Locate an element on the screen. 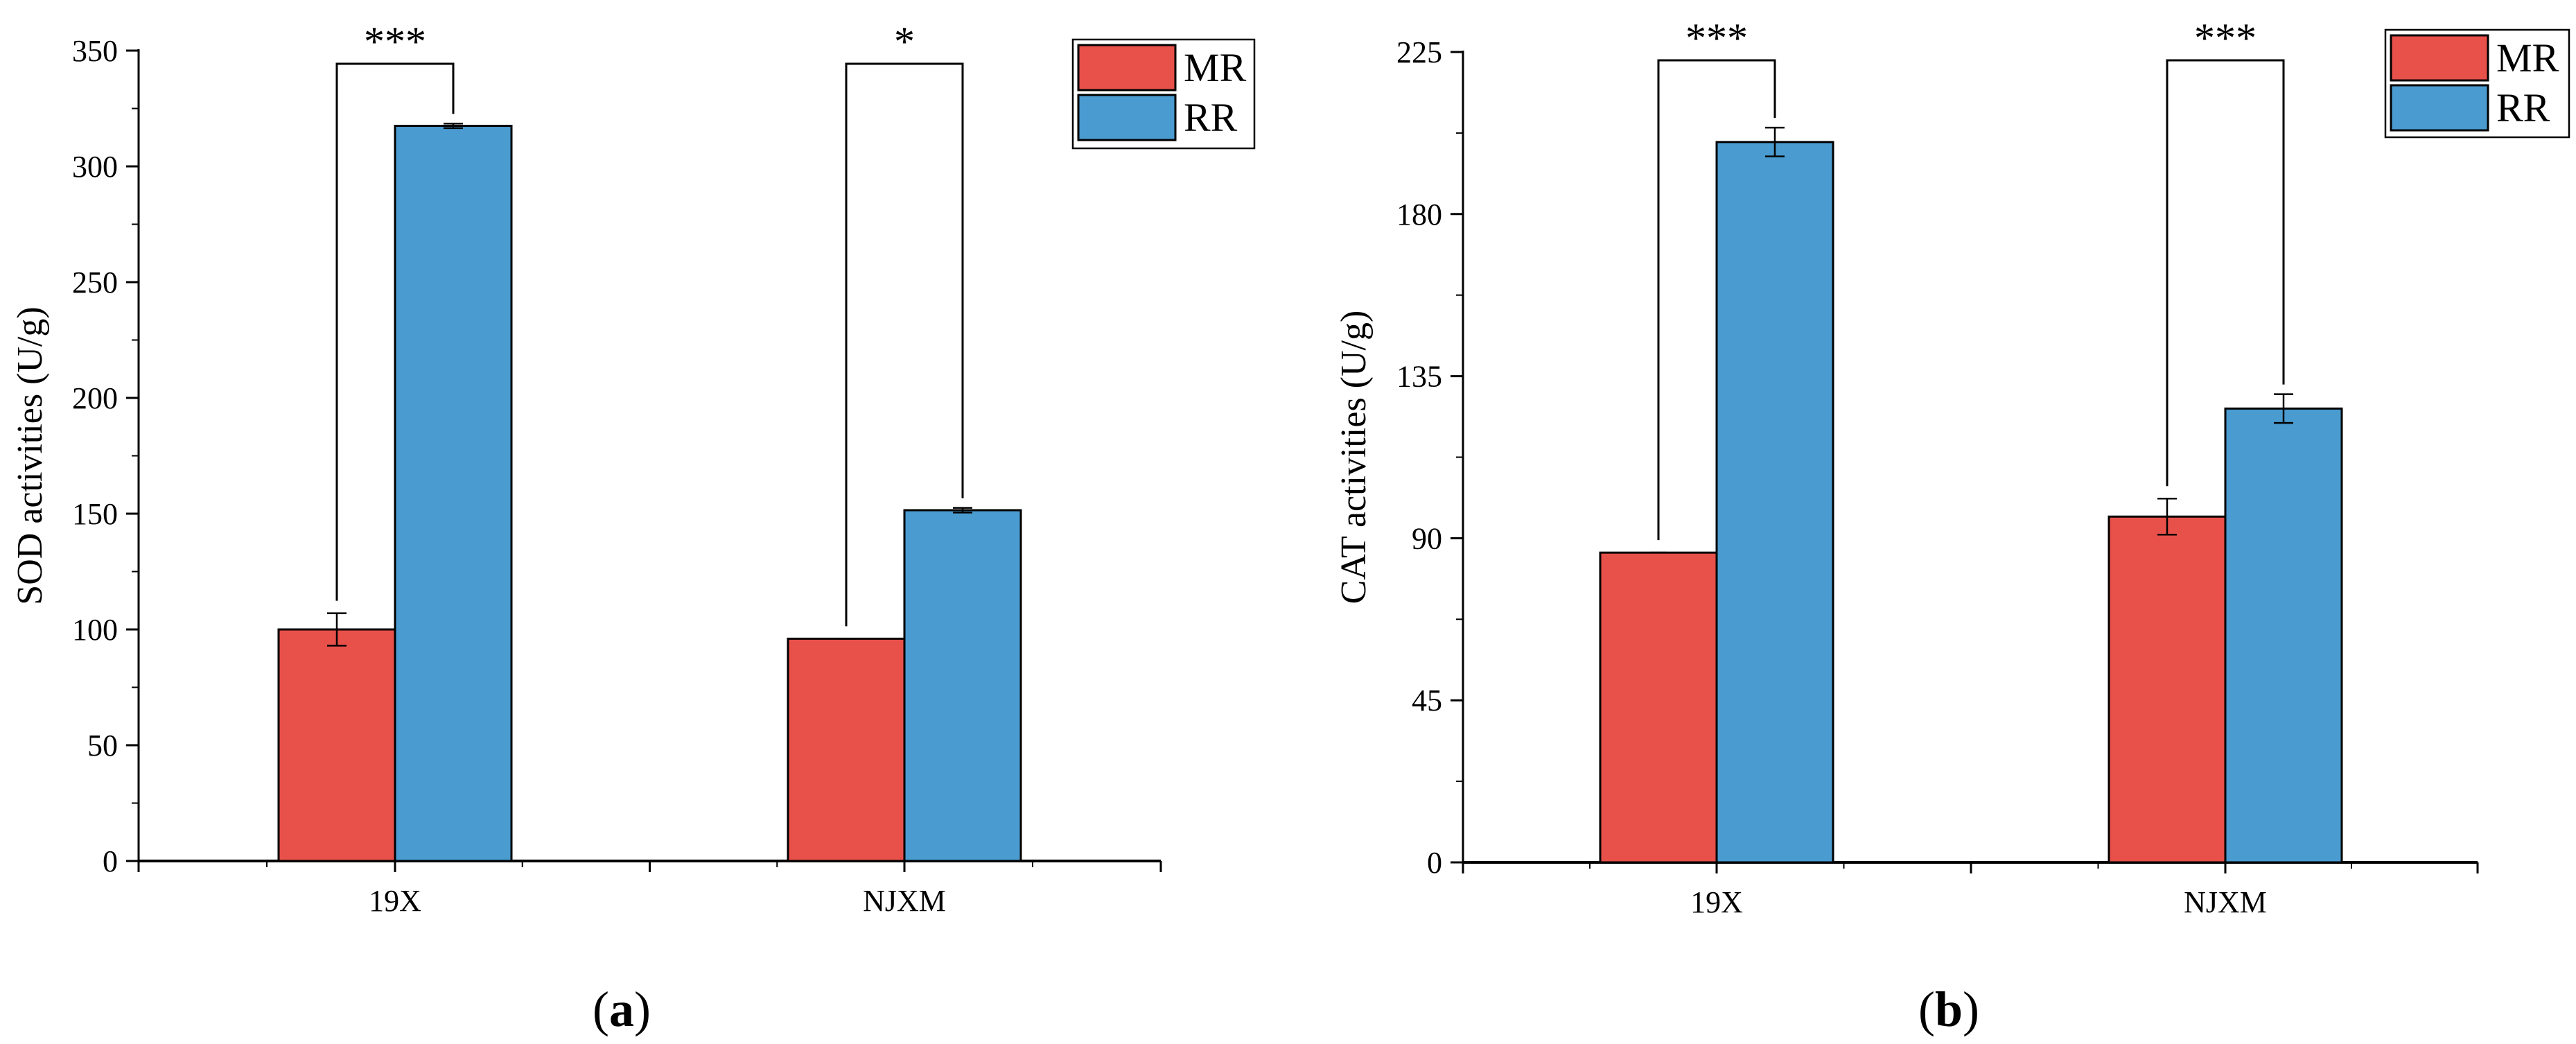 This screenshot has height=1044, width=2576. y-tick-label: 45 is located at coordinates (1427, 700).